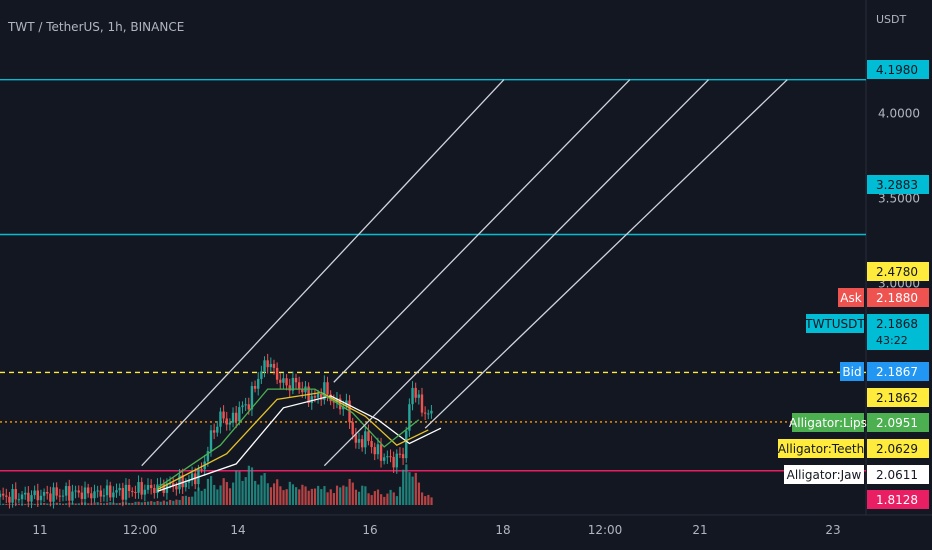  Describe the element at coordinates (899, 198) in the screenshot. I see `price-tick-label: 3.5000` at that location.